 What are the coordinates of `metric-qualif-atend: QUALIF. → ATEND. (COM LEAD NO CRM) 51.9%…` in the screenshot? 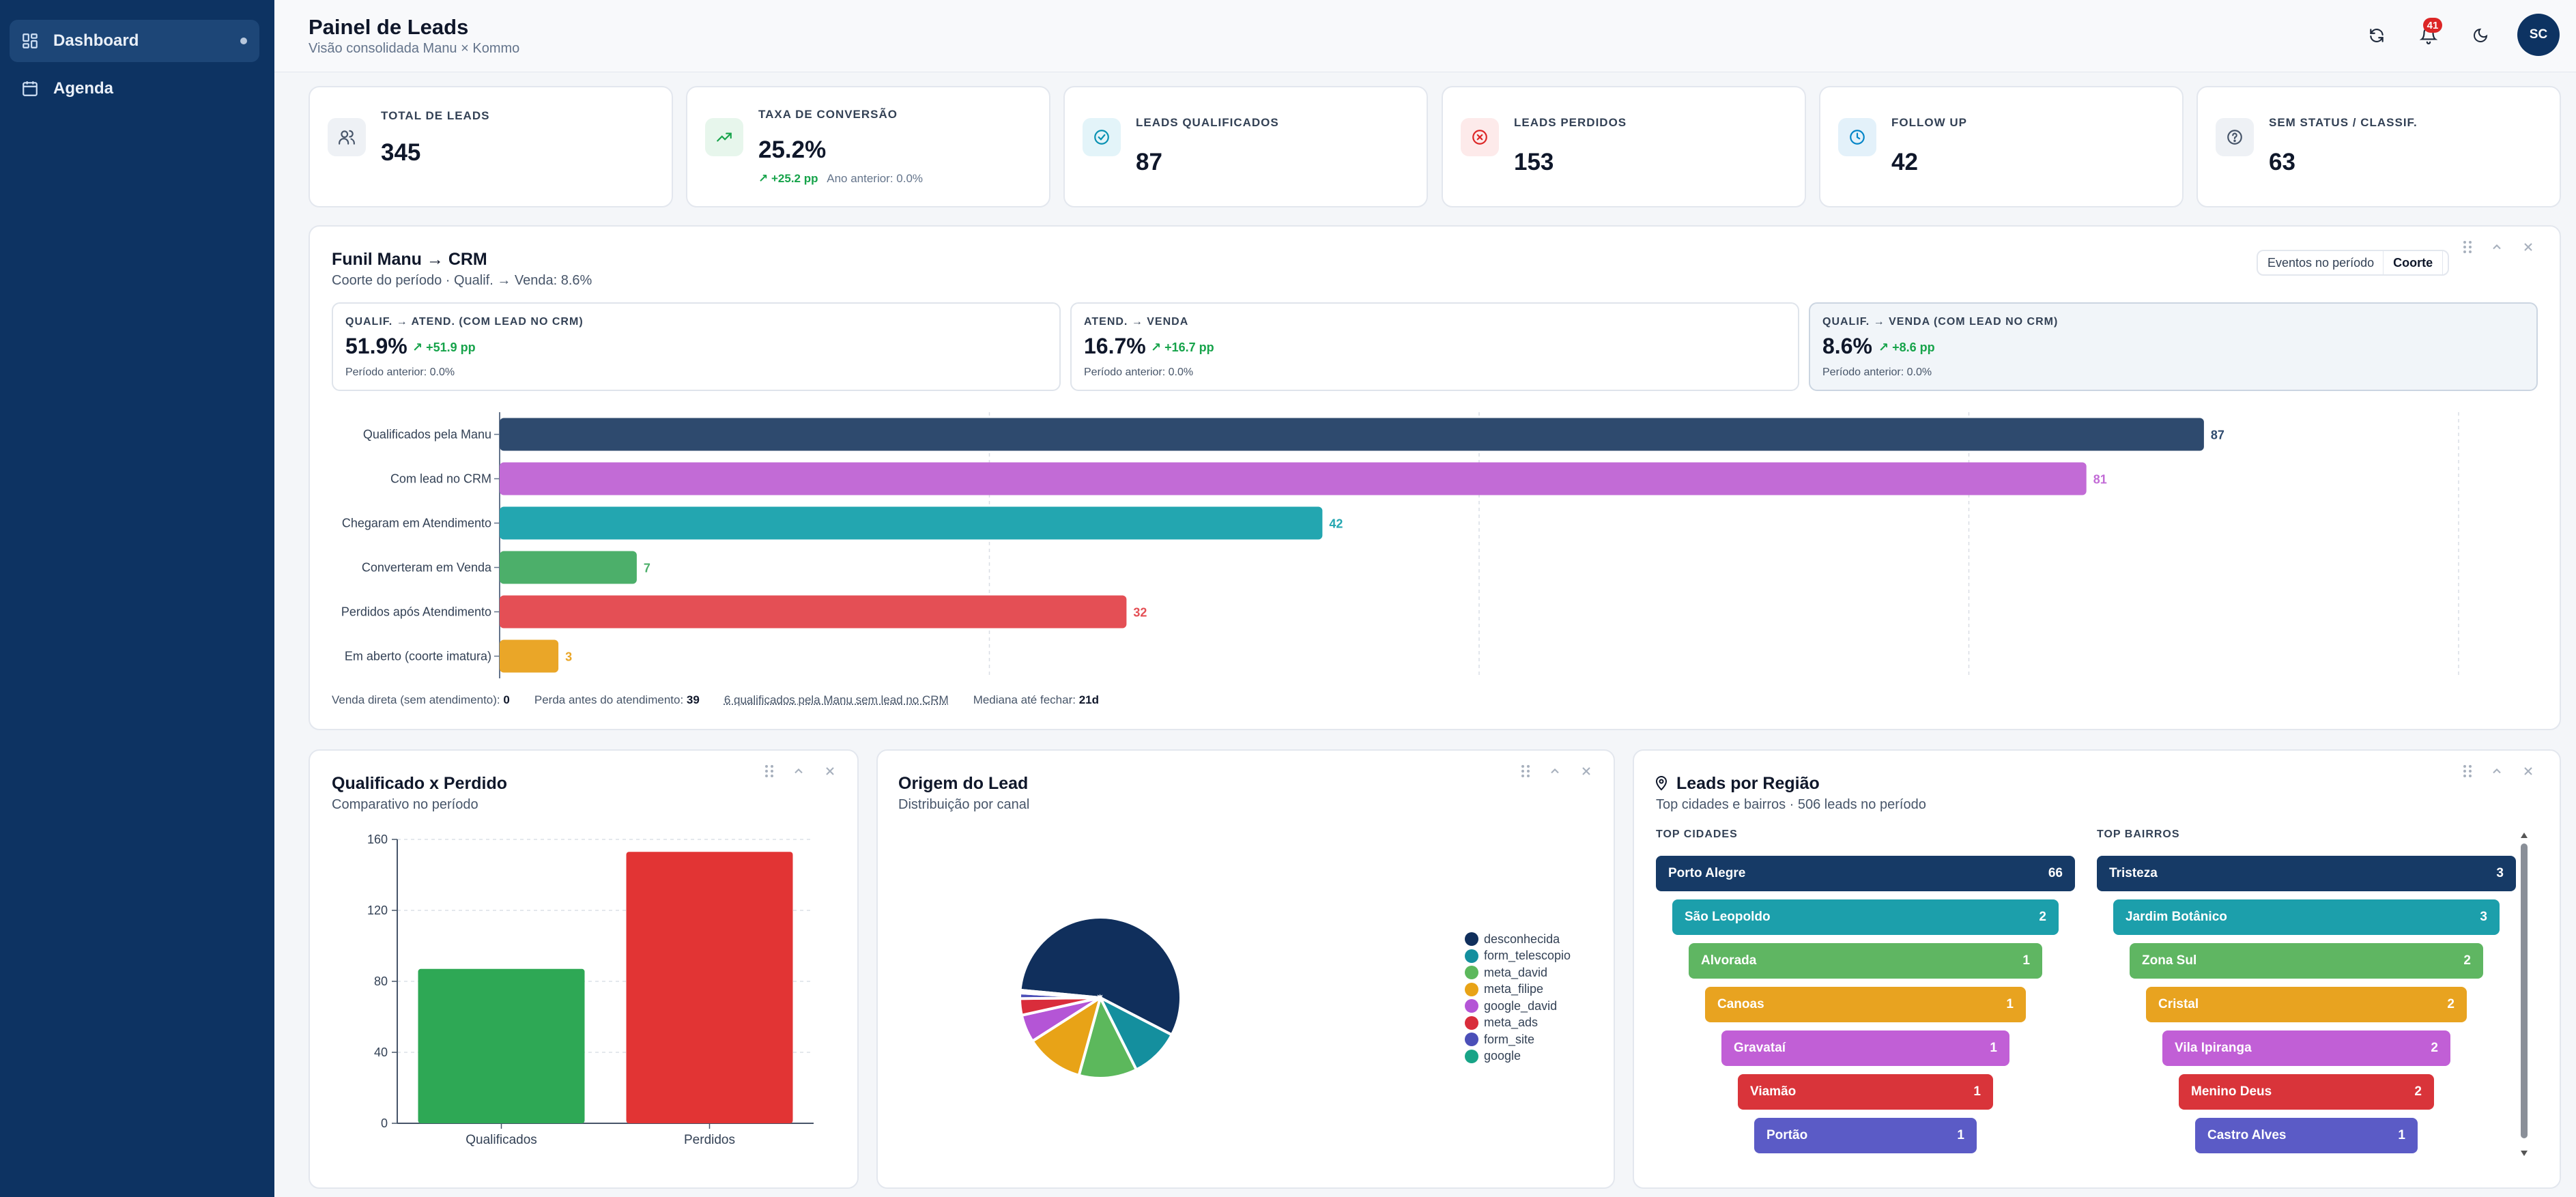 It's located at (696, 346).